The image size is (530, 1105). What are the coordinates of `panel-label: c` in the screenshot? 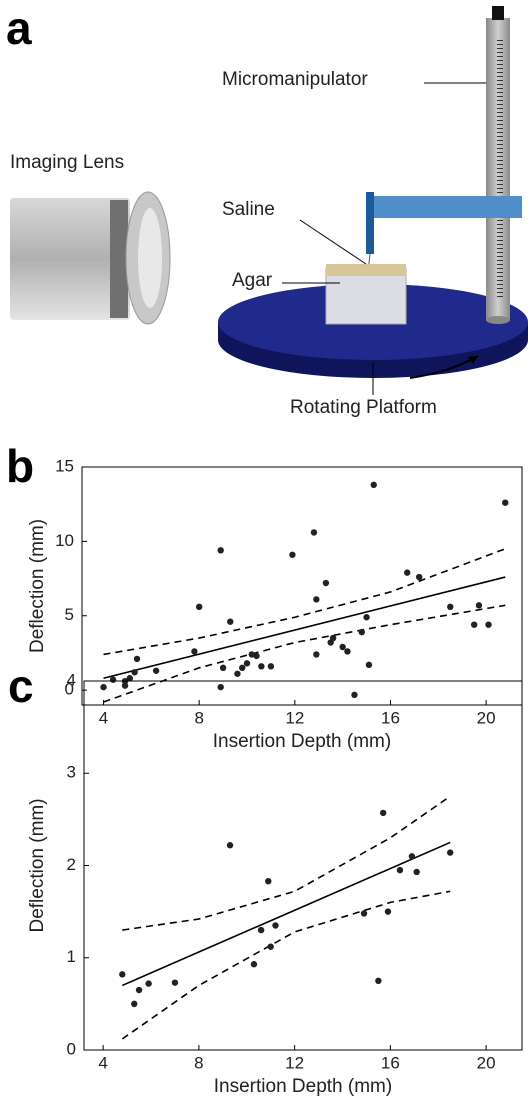 It's located at (21, 686).